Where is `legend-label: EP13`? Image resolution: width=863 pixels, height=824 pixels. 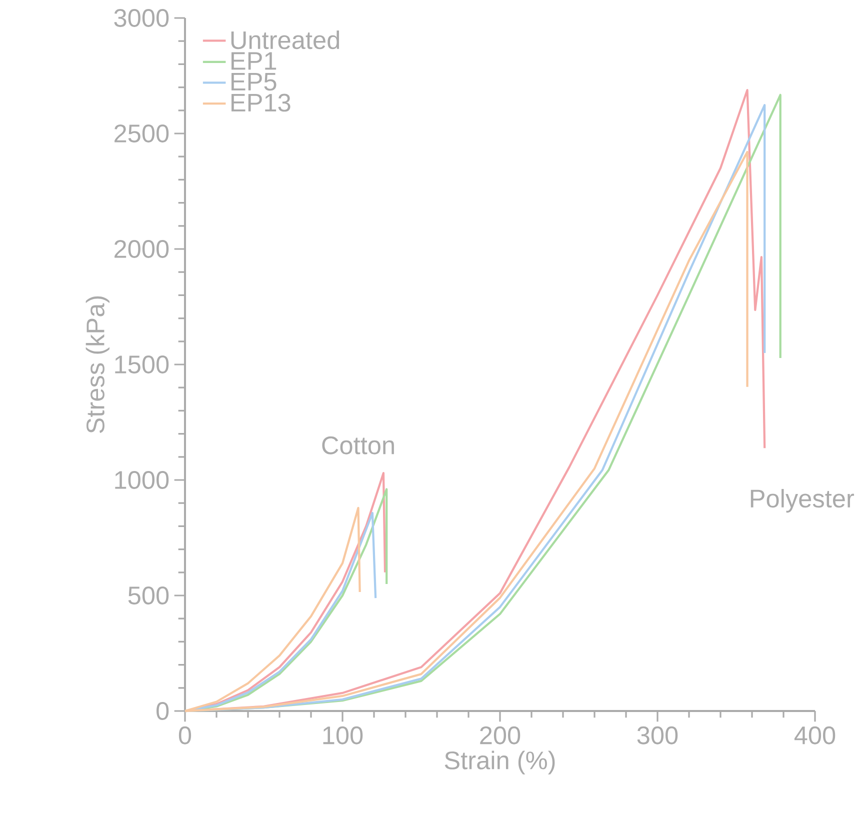
legend-label: EP13 is located at coordinates (261, 103).